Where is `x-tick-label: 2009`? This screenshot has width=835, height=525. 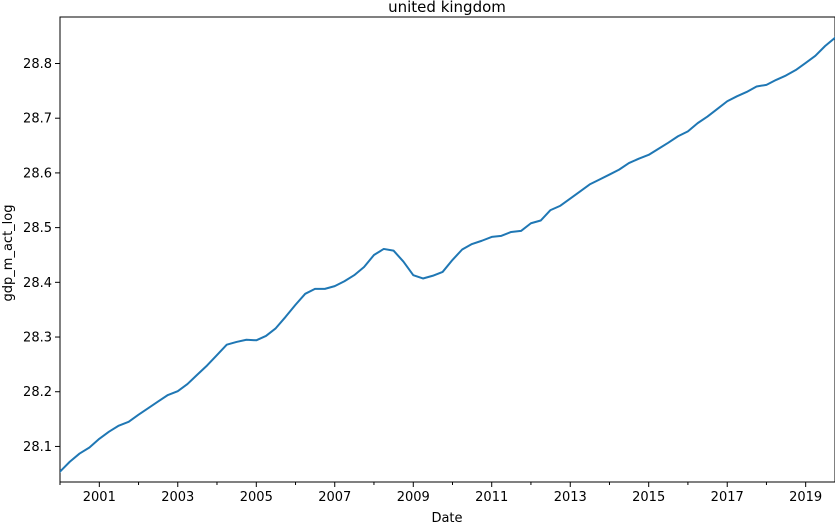
x-tick-label: 2009 is located at coordinates (413, 497).